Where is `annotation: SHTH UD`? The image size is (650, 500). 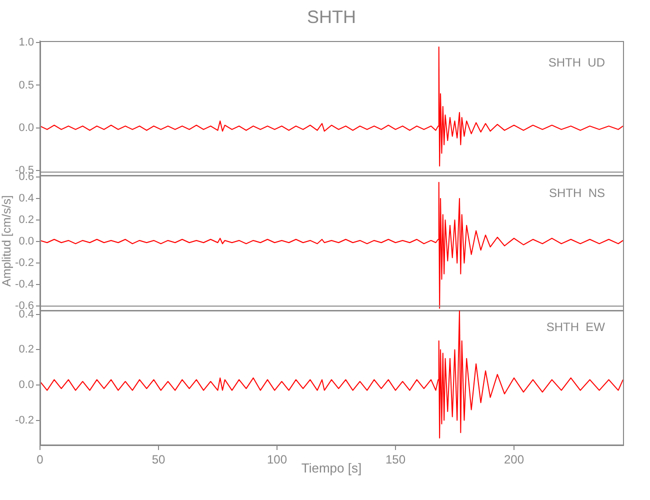 annotation: SHTH UD is located at coordinates (577, 62).